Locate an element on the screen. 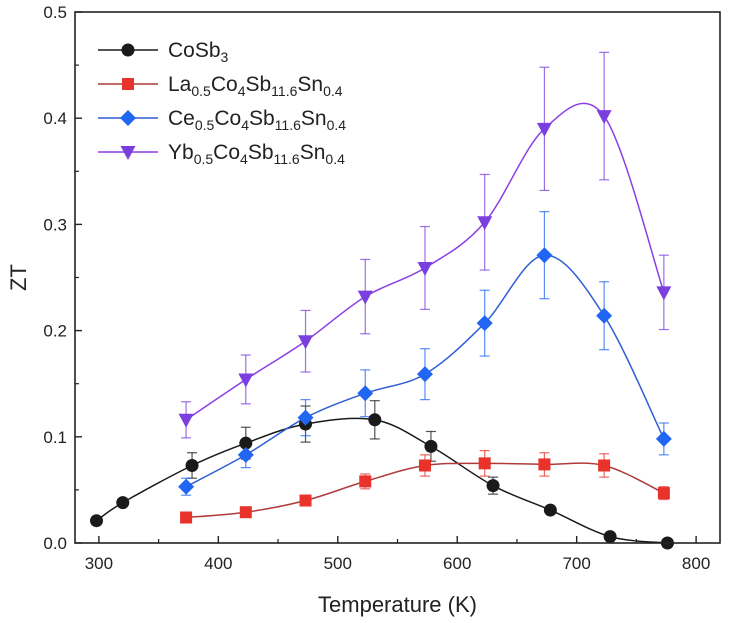  x-tick-label: 400 is located at coordinates (218, 563).